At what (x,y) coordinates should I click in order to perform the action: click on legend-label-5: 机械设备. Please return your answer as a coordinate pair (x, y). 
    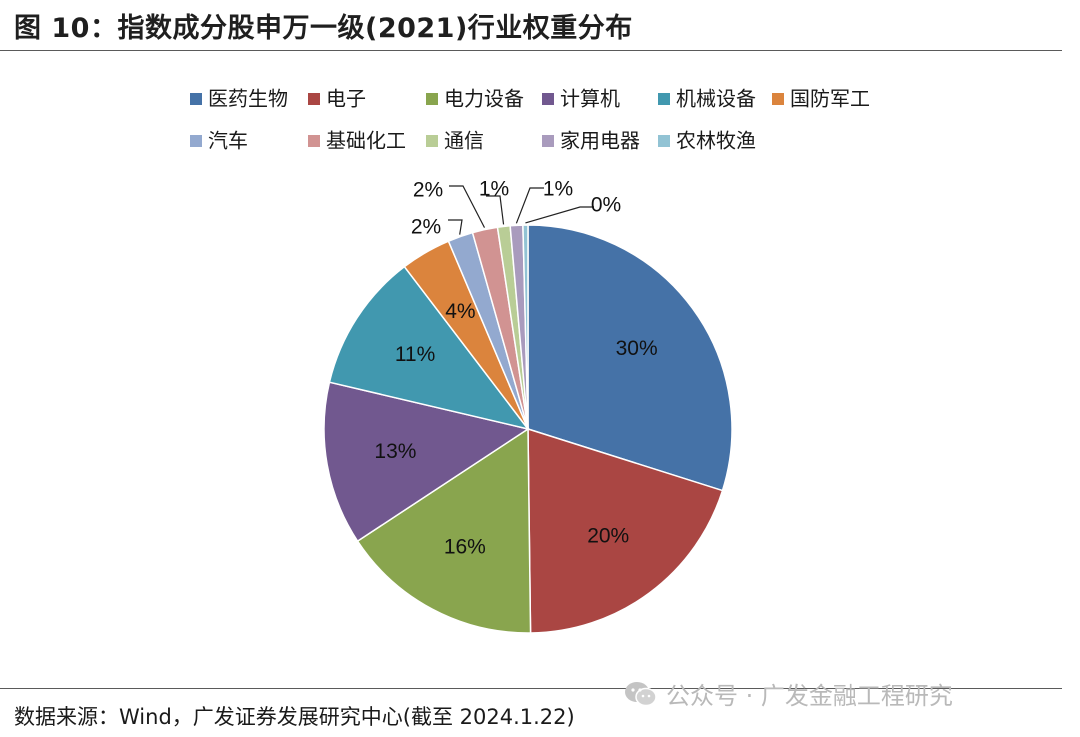
    Looking at the image, I should click on (716, 99).